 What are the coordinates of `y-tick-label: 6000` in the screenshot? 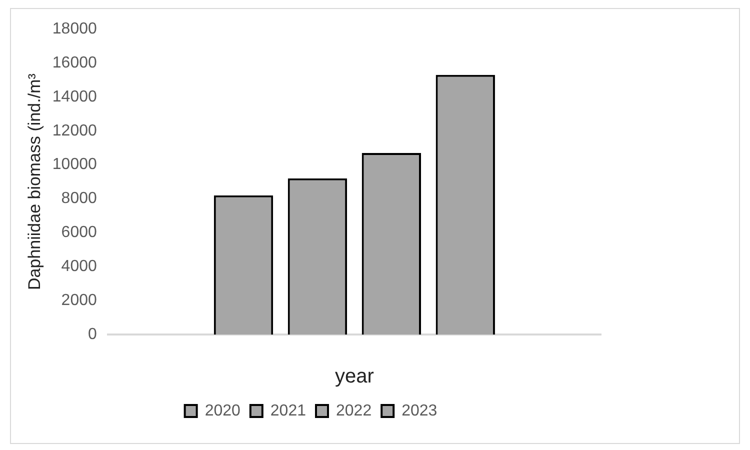 It's located at (79, 233).